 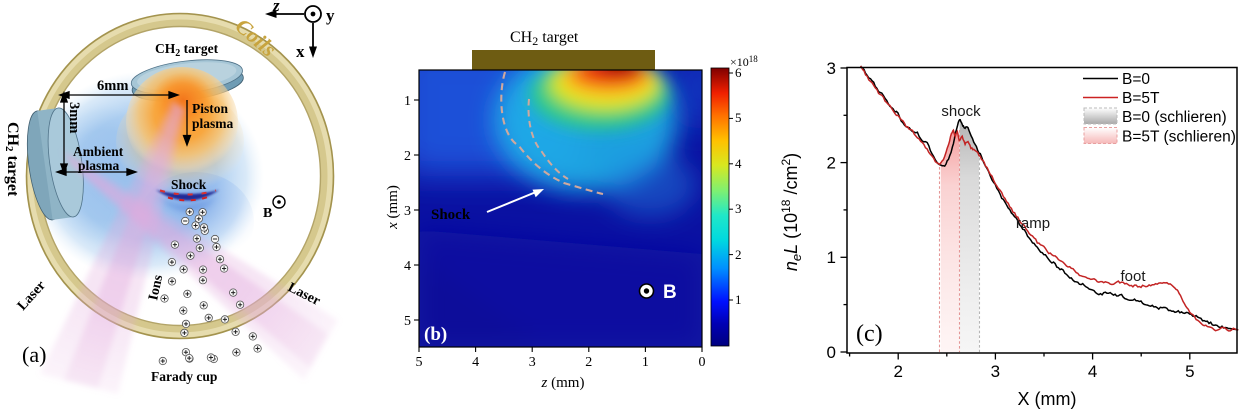 What do you see at coordinates (393, 207) in the screenshot?
I see `svg-text: x (mm)` at bounding box center [393, 207].